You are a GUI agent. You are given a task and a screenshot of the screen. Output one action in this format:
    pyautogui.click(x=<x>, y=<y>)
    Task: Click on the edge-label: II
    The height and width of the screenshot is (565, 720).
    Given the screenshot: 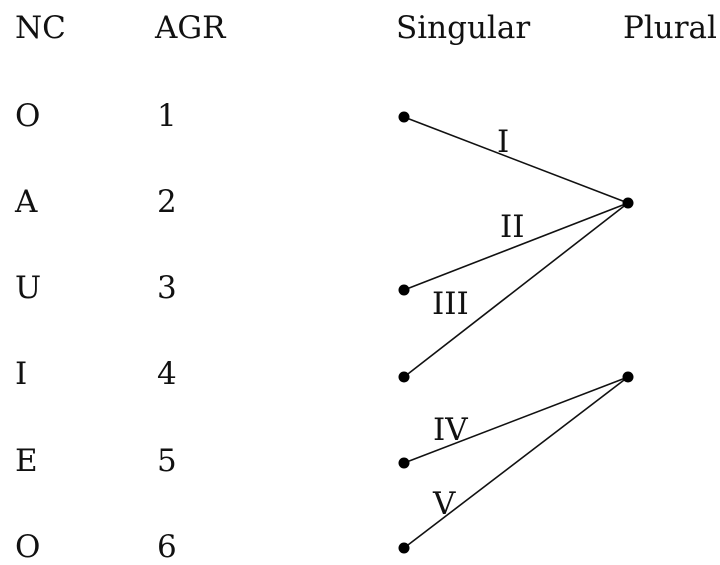 What is the action you would take?
    pyautogui.click(x=512, y=227)
    